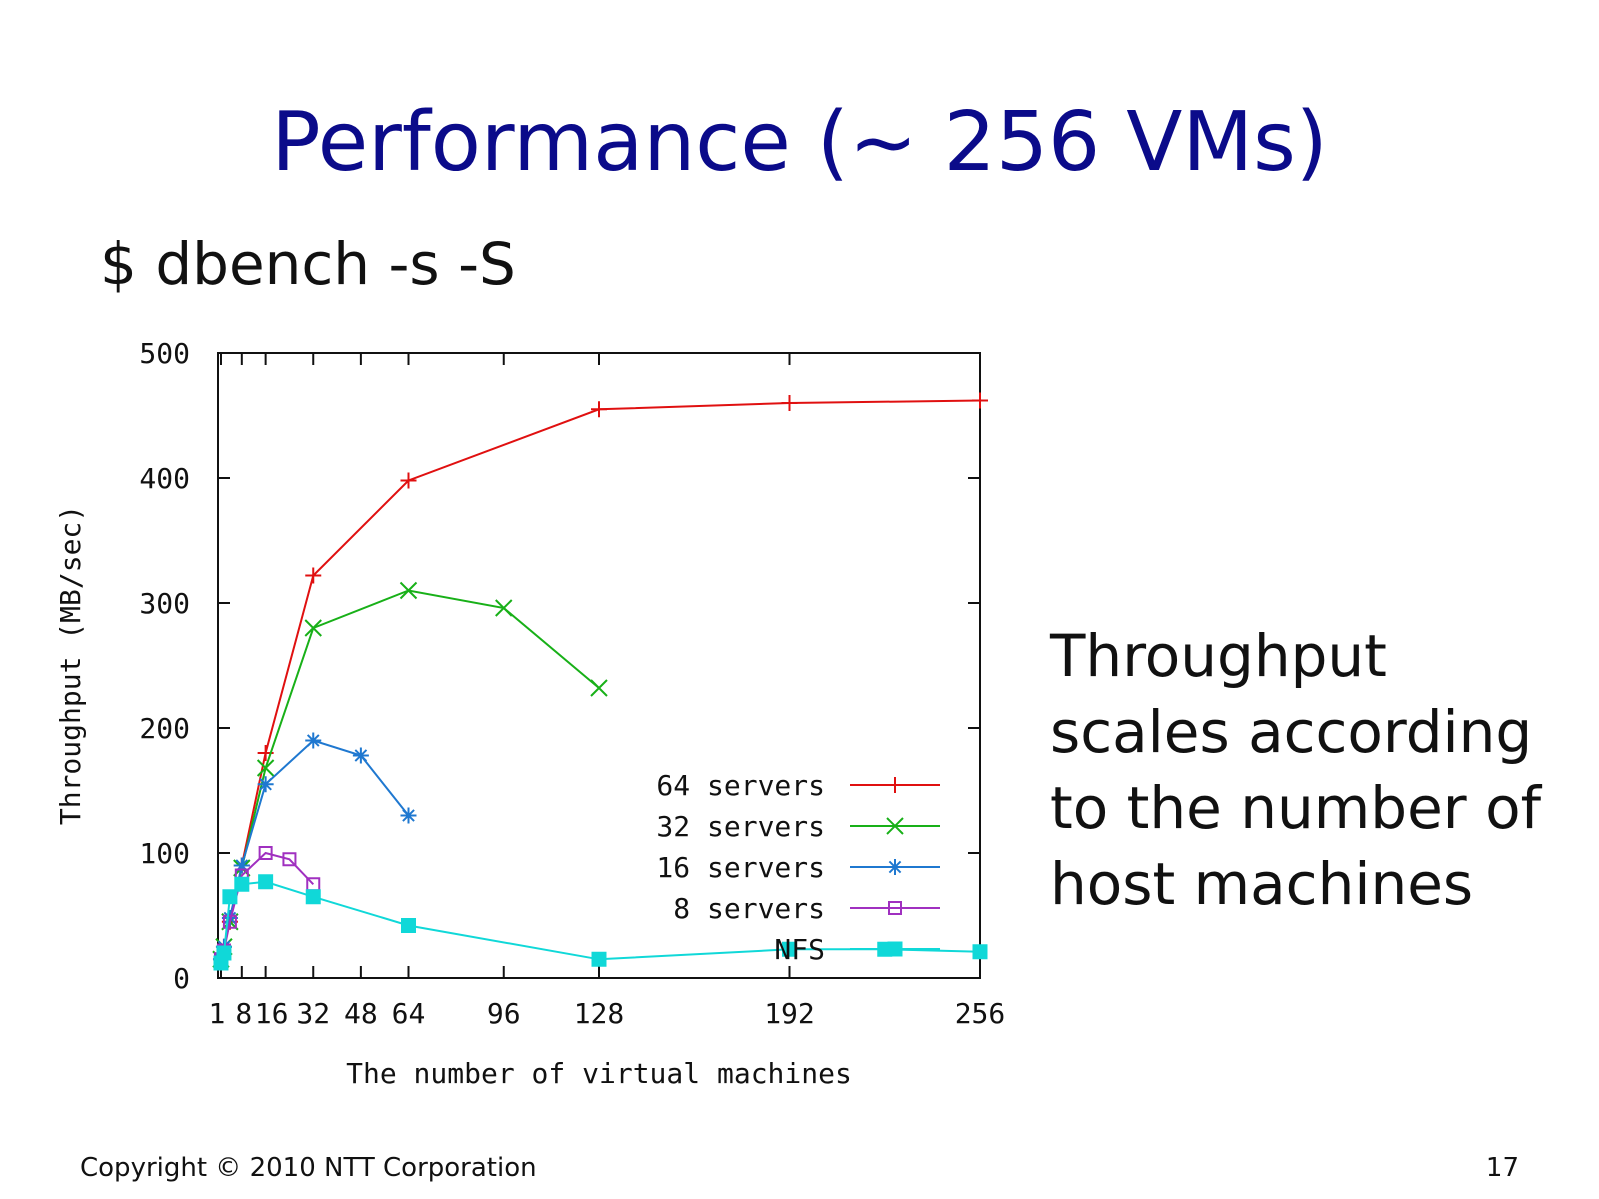  Describe the element at coordinates (409, 1013) in the screenshot. I see `x-tick-label: 64` at that location.